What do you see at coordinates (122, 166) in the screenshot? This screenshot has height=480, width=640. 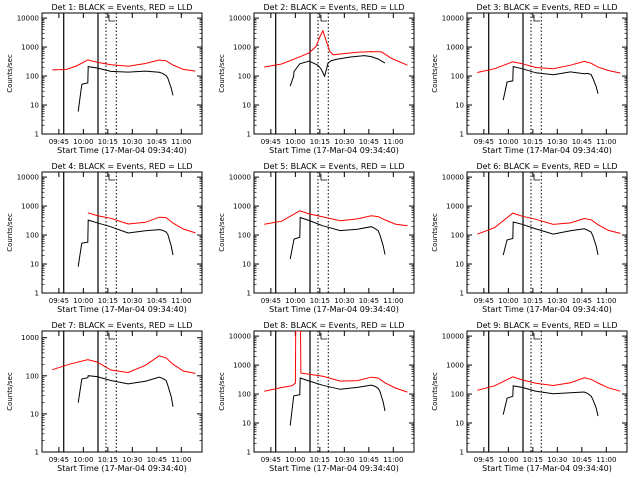 I see `chart-title: Det 4: BLACK = Events, RED = LLD` at bounding box center [122, 166].